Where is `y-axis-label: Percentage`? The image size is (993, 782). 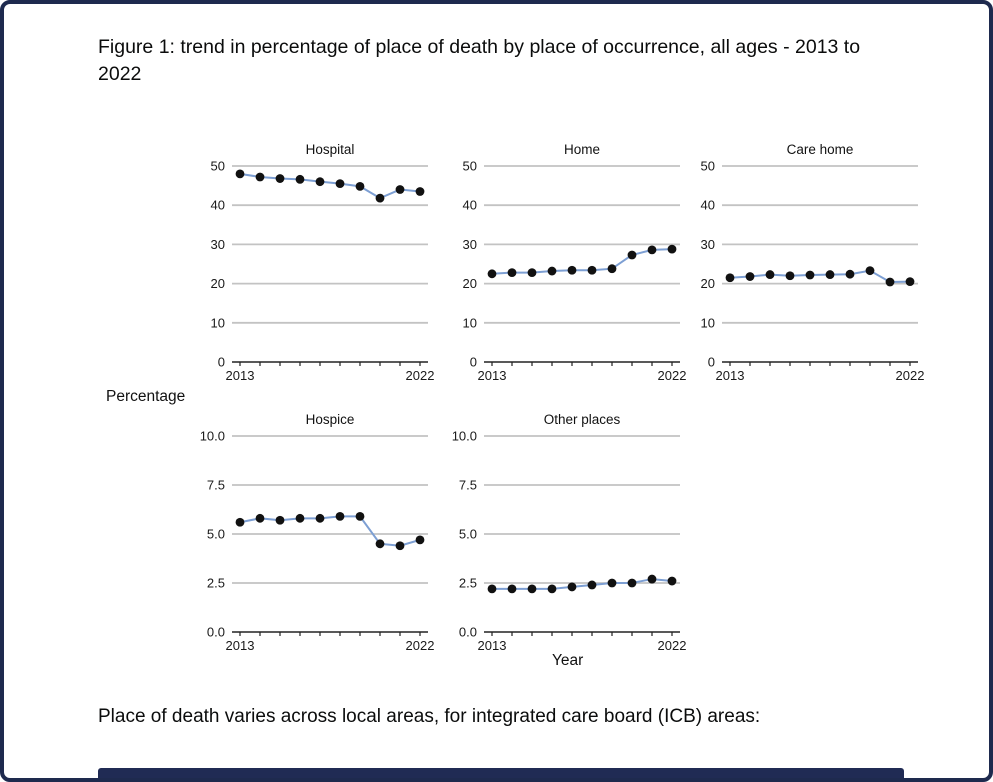 y-axis-label: Percentage is located at coordinates (146, 396).